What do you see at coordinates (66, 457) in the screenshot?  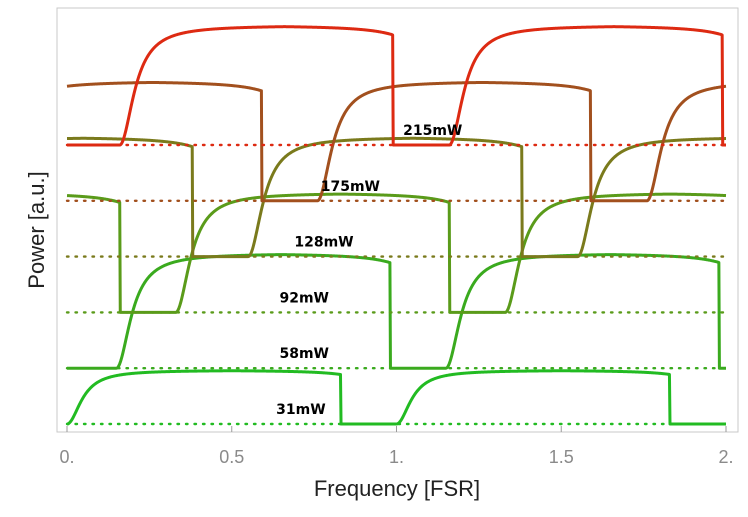 I see `x-tick-label: 0.` at bounding box center [66, 457].